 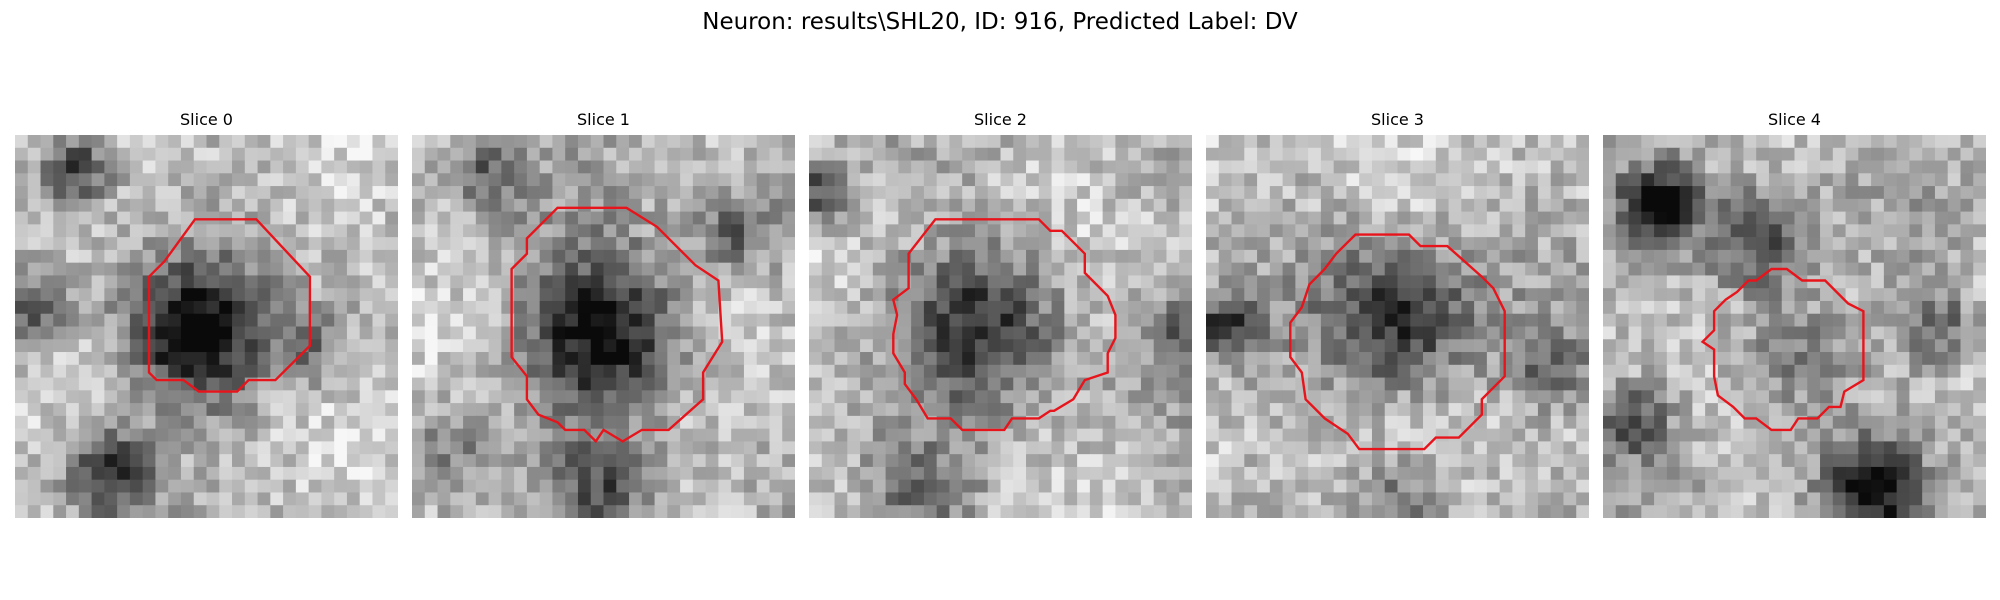 What do you see at coordinates (603, 119) in the screenshot?
I see `slice-title-1: Slice 1` at bounding box center [603, 119].